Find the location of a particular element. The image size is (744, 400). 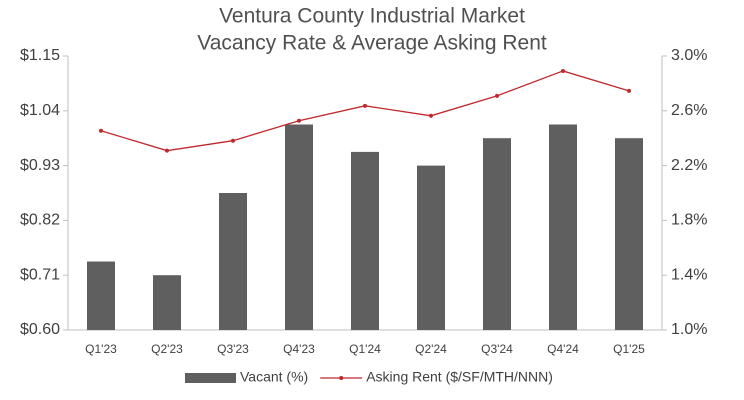

x-tick-label: Q2'23 is located at coordinates (167, 349).